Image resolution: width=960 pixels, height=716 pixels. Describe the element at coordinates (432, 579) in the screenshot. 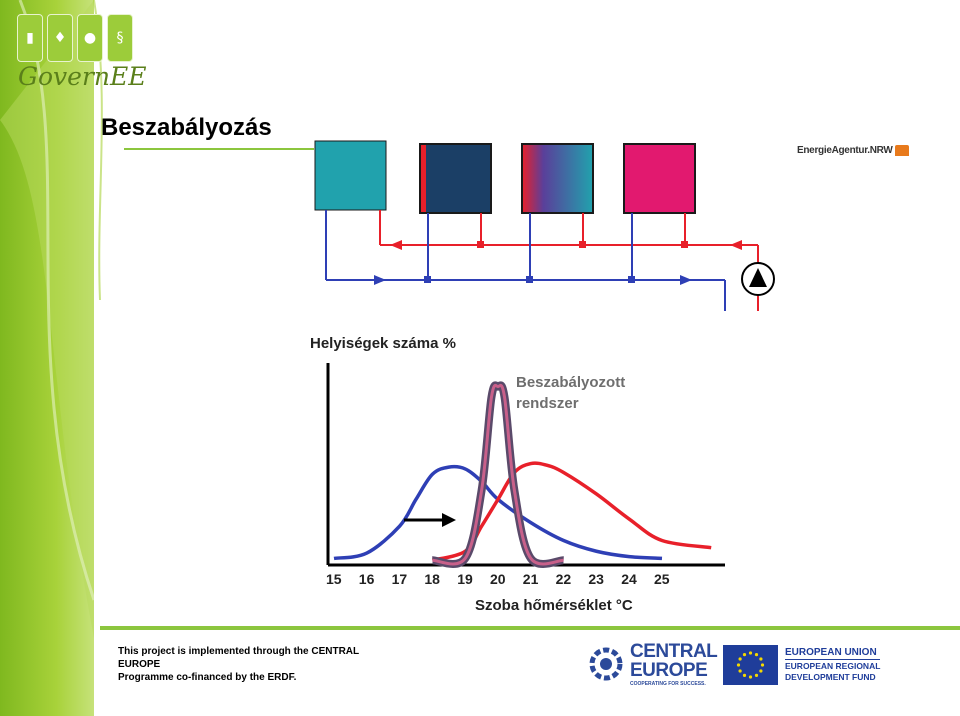

I see `x-tick-18: 18` at that location.